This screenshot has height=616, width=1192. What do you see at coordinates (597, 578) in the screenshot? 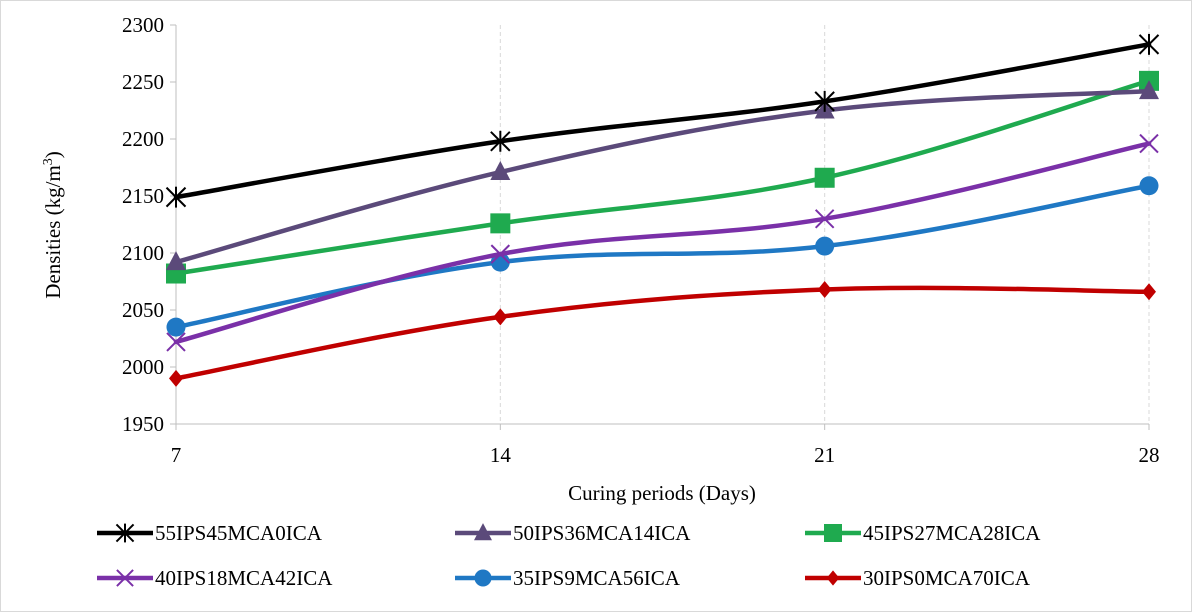
I see `legend-label: 35IPS9MCA56ICA` at bounding box center [597, 578].